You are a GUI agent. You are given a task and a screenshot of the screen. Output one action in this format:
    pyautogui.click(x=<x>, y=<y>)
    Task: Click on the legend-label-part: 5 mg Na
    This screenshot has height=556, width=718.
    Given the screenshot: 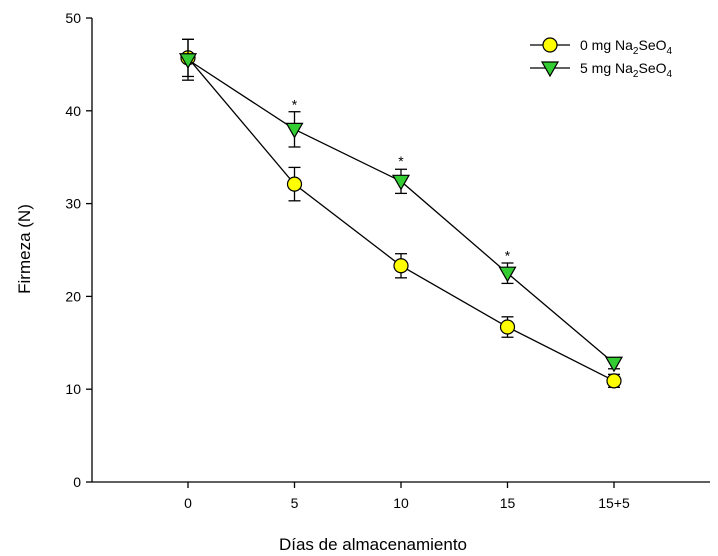 What is the action you would take?
    pyautogui.click(x=606, y=68)
    